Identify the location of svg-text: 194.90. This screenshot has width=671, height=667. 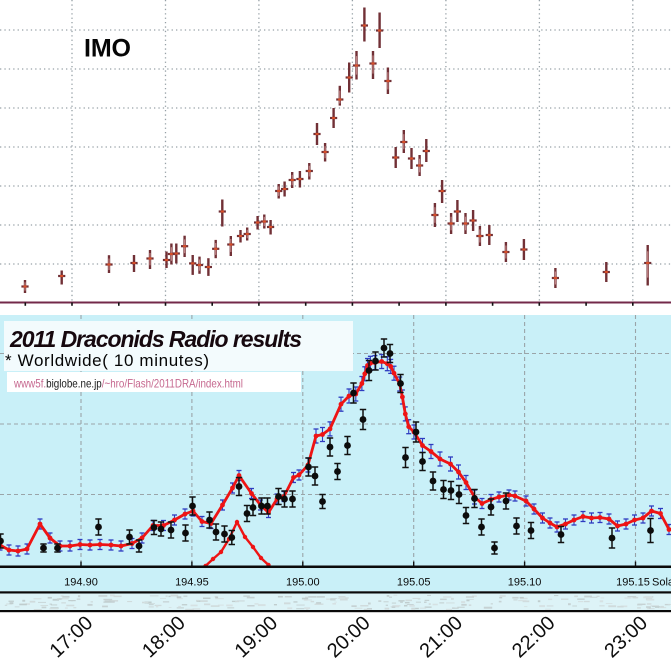
(81, 583).